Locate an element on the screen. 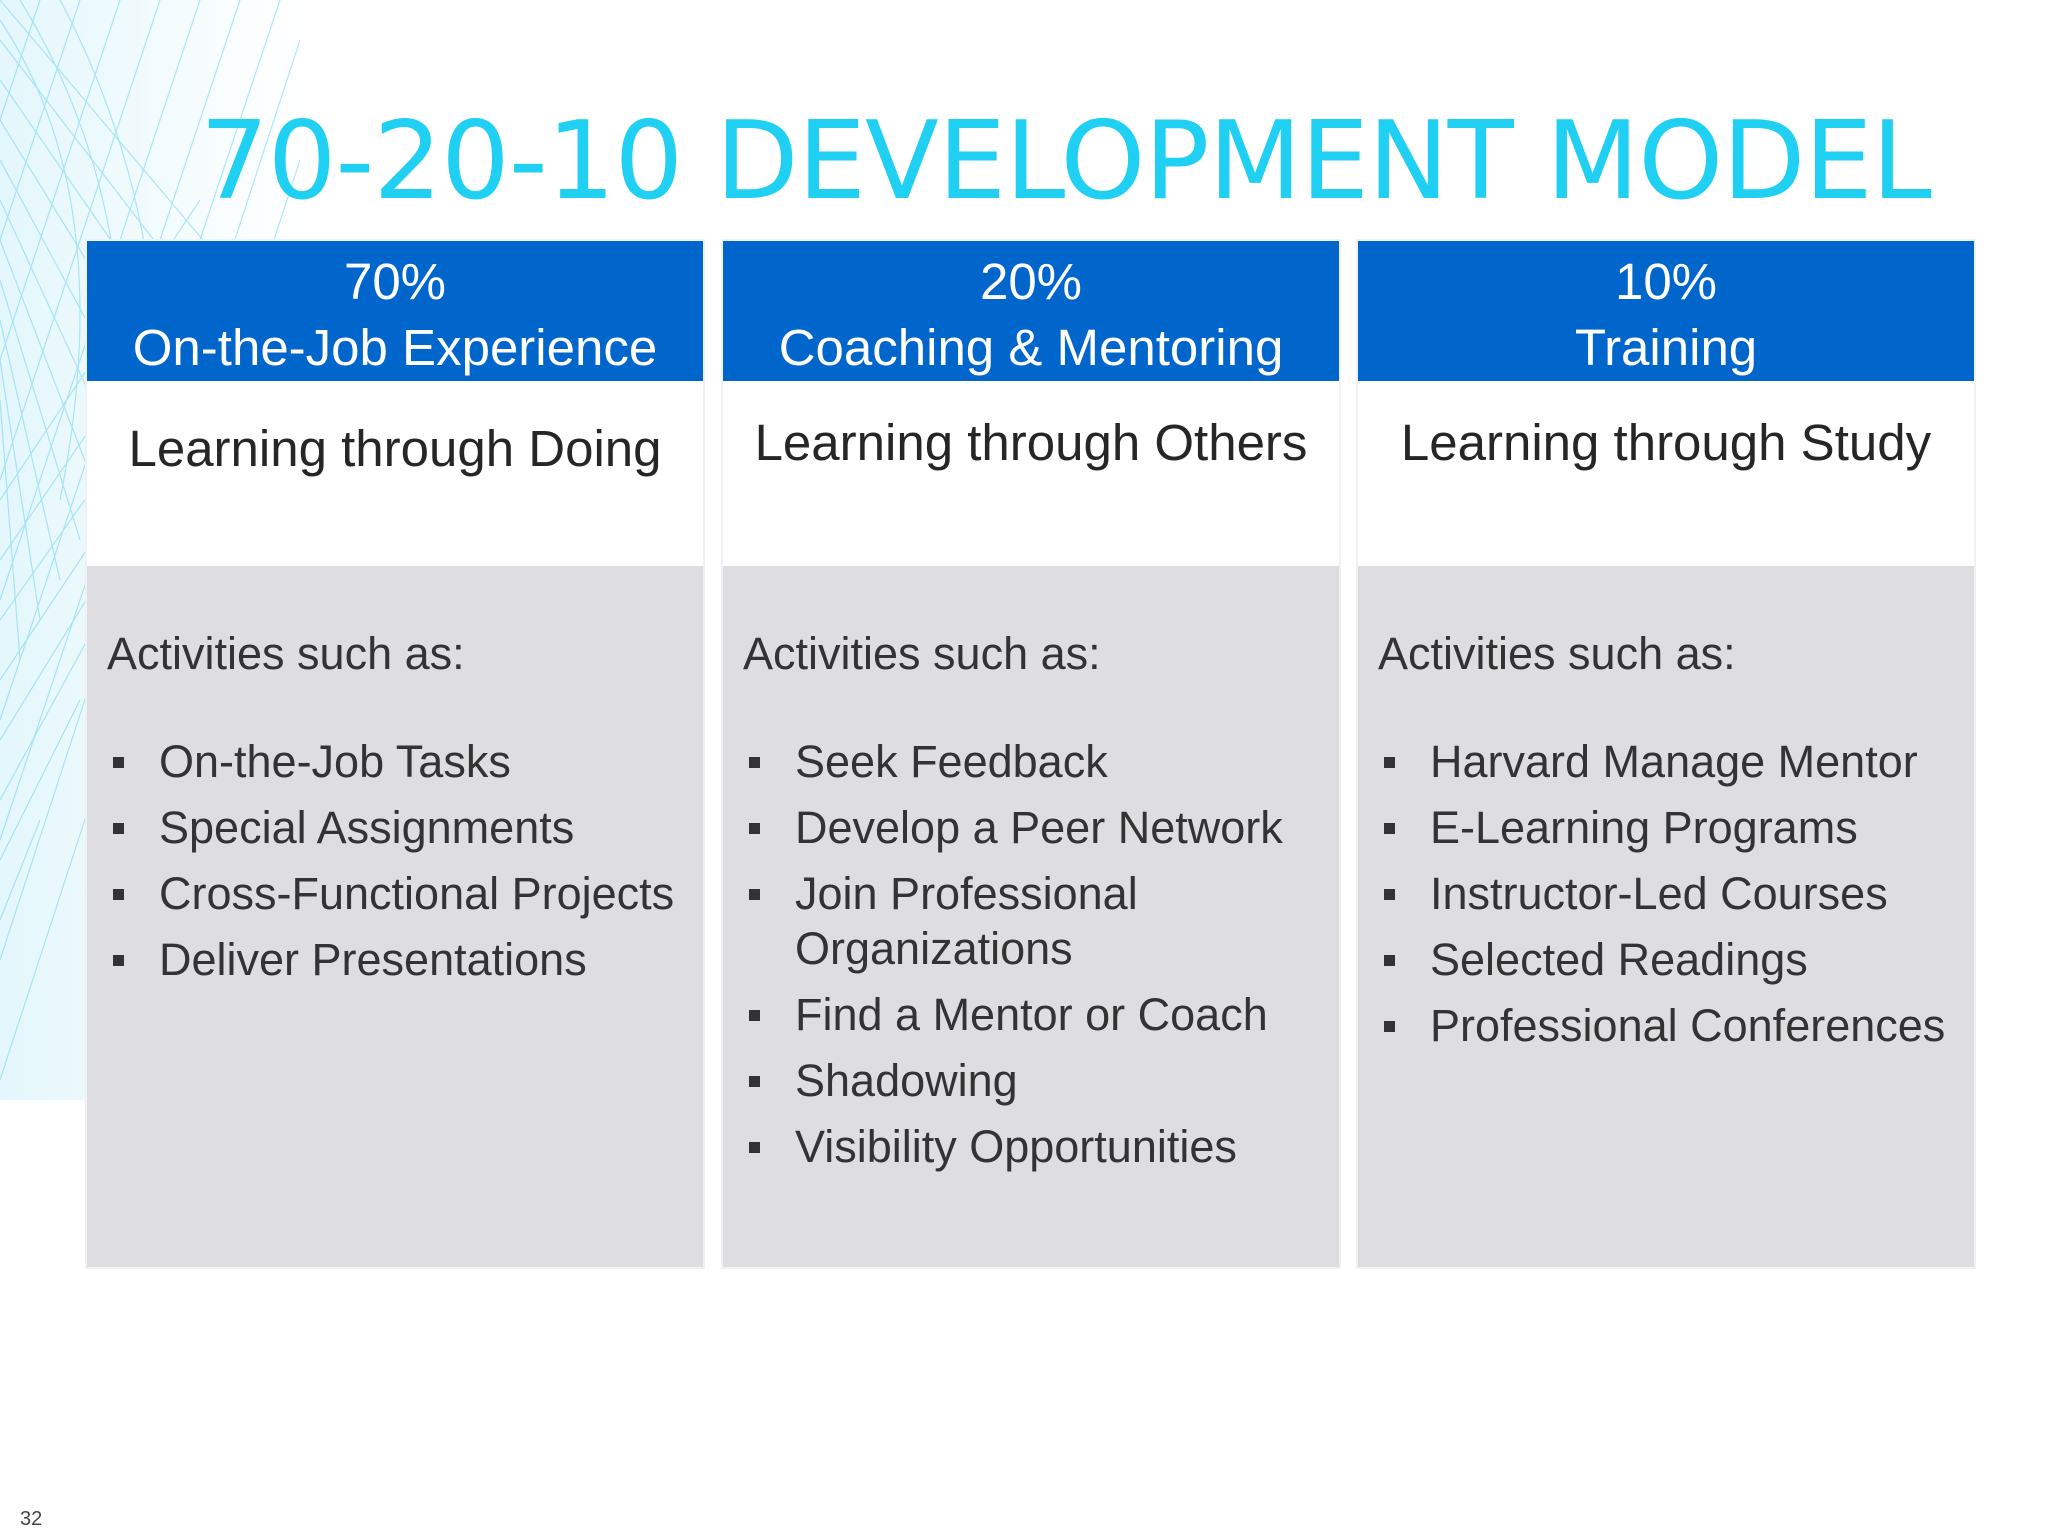 Image resolution: width=2048 pixels, height=1536 pixels. column-heading: On-the-Job Experience is located at coordinates (395, 347).